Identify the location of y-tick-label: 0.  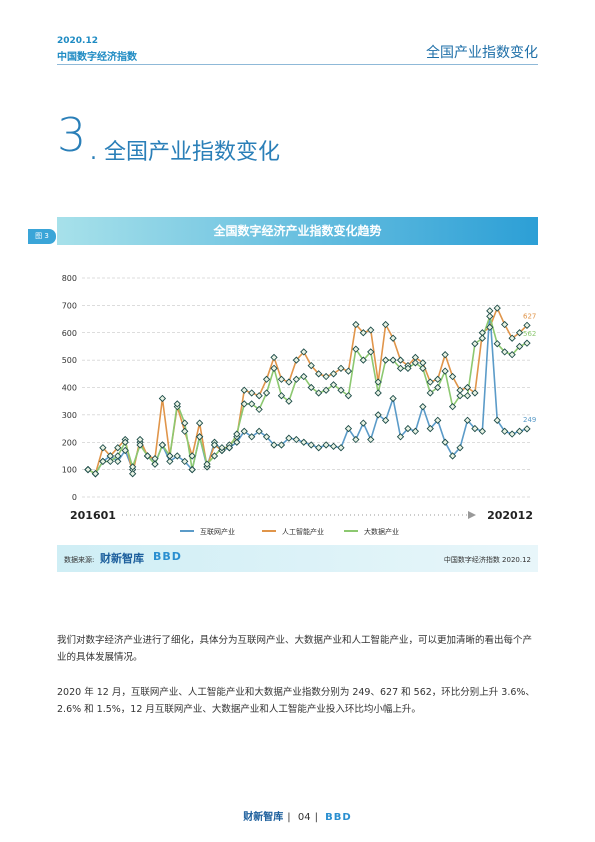
(74, 497).